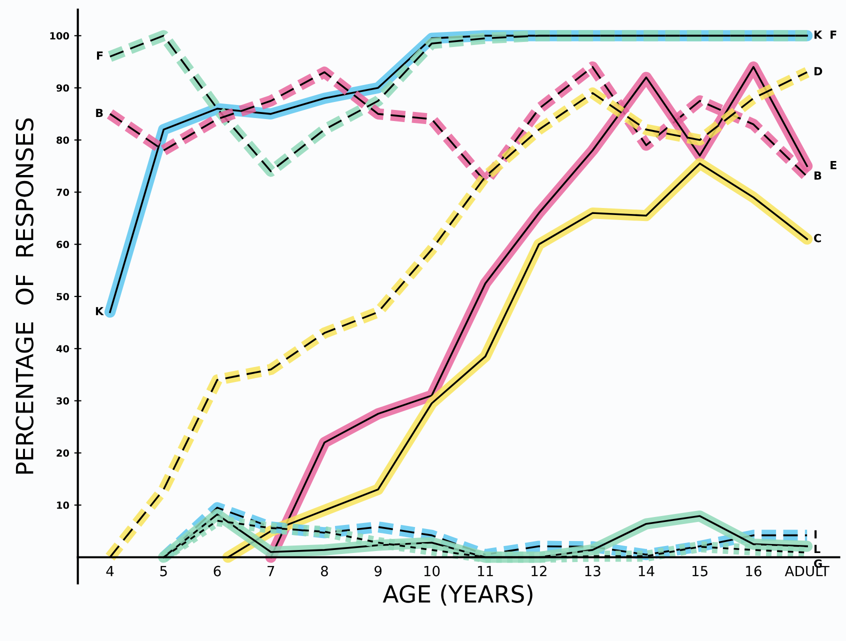 This screenshot has height=641, width=846. I want to click on x-tick-label: 8, so click(324, 571).